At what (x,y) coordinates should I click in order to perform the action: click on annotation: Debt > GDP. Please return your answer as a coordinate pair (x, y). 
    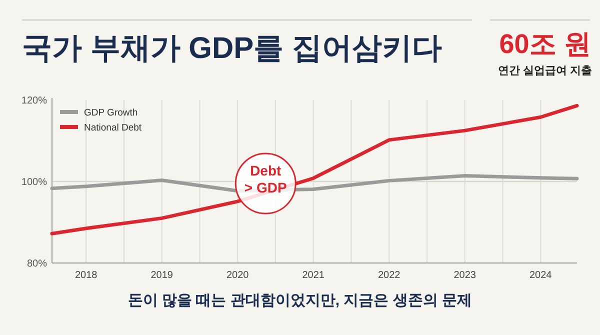
    Looking at the image, I should click on (265, 179).